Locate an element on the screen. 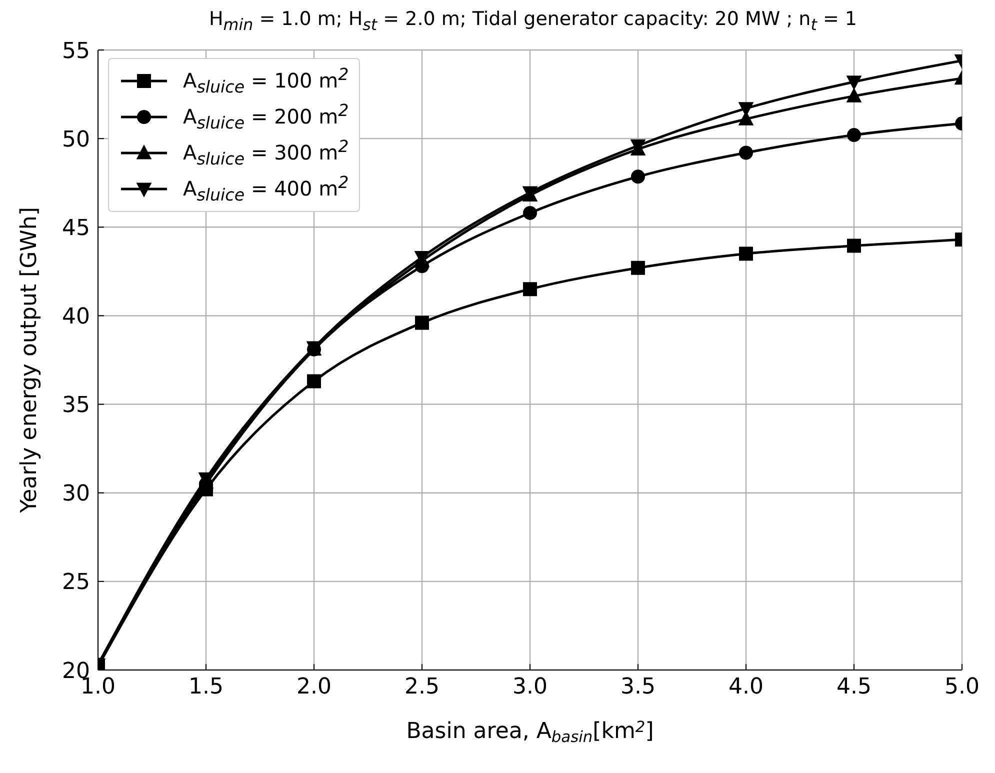  y-axis-title: Yearly energy output [GWh] is located at coordinates (29, 360).